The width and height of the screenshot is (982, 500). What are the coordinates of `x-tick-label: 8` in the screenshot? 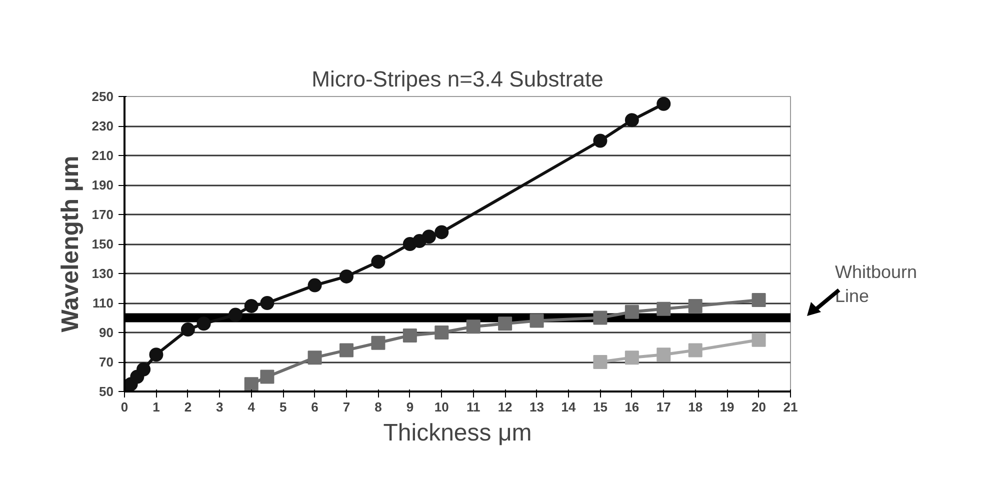 It's located at (378, 407).